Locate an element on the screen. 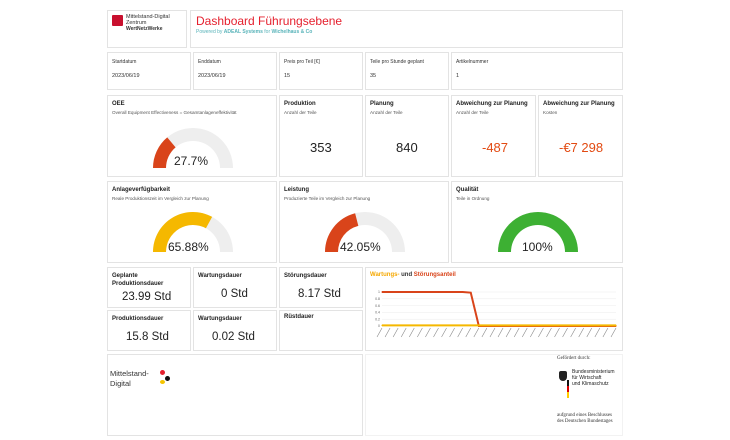  bm-line1: Bundesministerium is located at coordinates (593, 372).